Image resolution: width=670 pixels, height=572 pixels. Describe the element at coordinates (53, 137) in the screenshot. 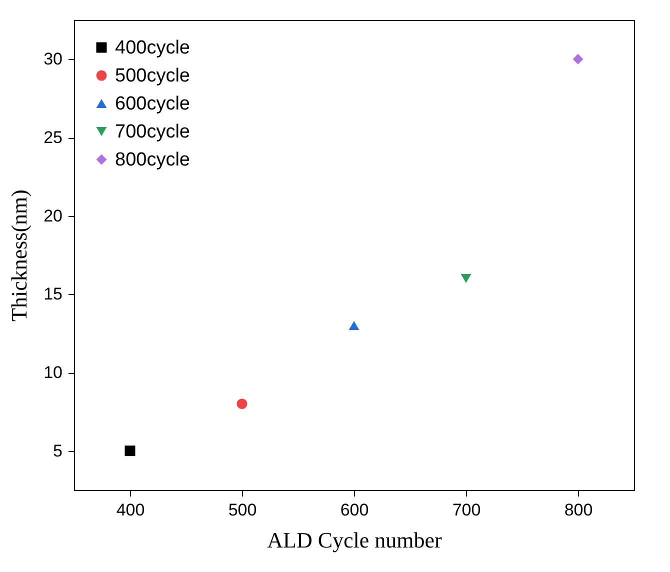

I see `y-tick-label: 25` at that location.